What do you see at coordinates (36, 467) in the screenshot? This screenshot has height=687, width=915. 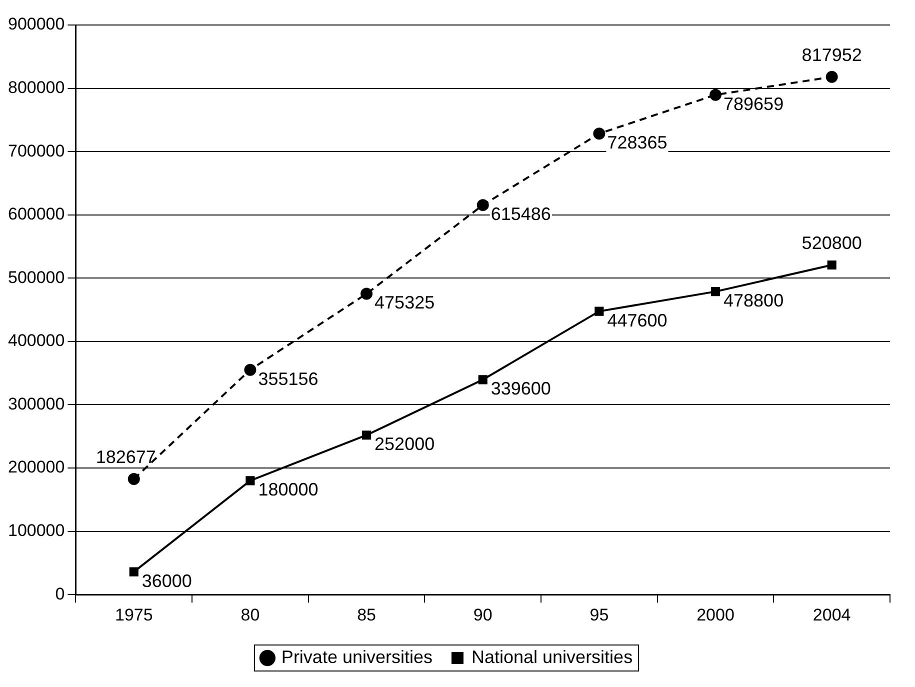 I see `y-tick-label: 200000` at bounding box center [36, 467].